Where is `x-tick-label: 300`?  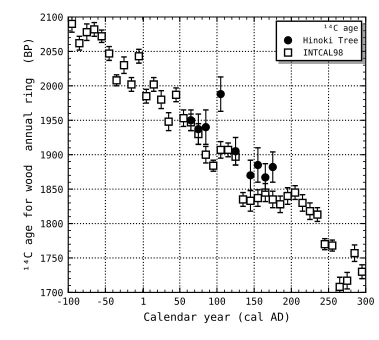 x-tick-label: 300 is located at coordinates (366, 301).